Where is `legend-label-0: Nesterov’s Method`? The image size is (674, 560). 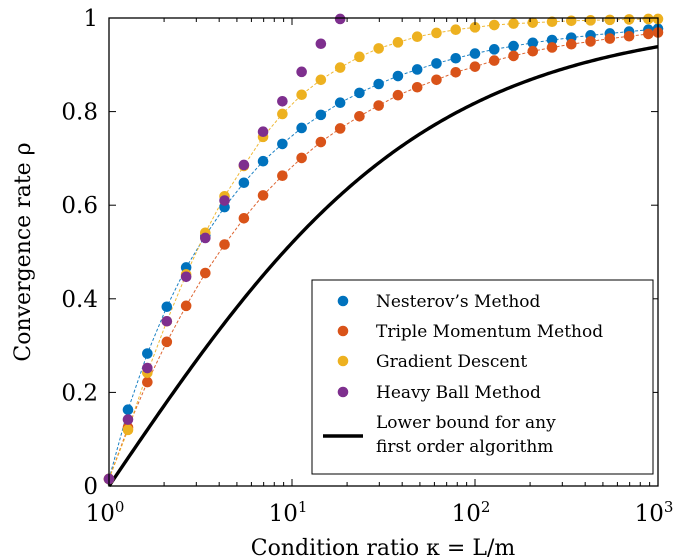 legend-label-0: Nesterov’s Method is located at coordinates (458, 302).